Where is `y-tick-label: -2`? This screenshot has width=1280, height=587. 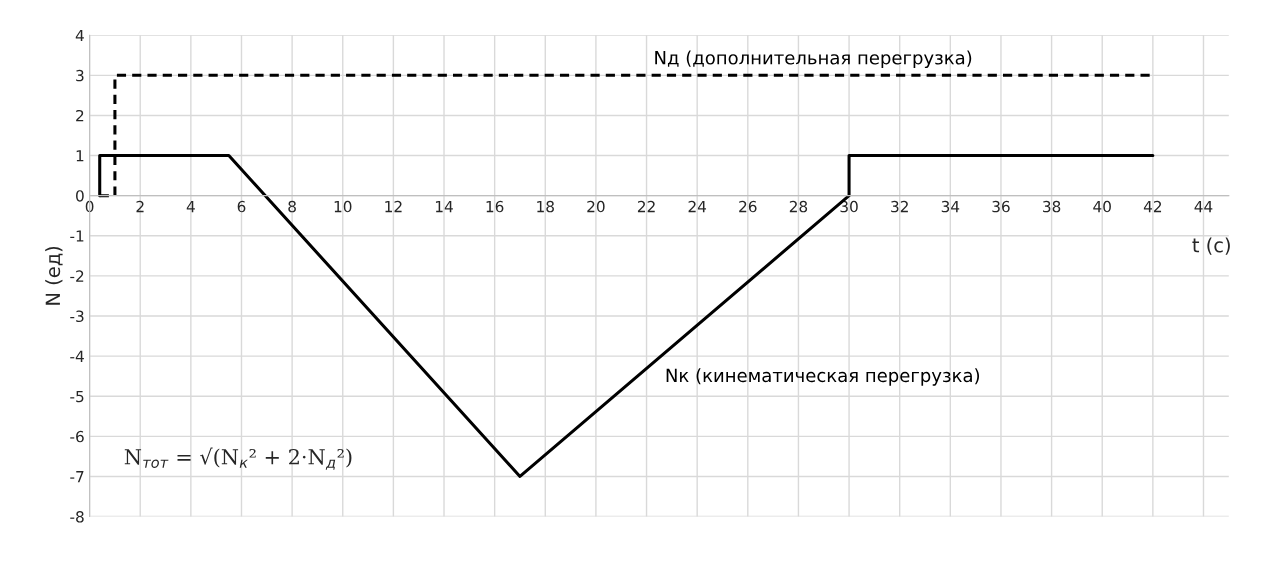 y-tick-label: -2 is located at coordinates (77, 276).